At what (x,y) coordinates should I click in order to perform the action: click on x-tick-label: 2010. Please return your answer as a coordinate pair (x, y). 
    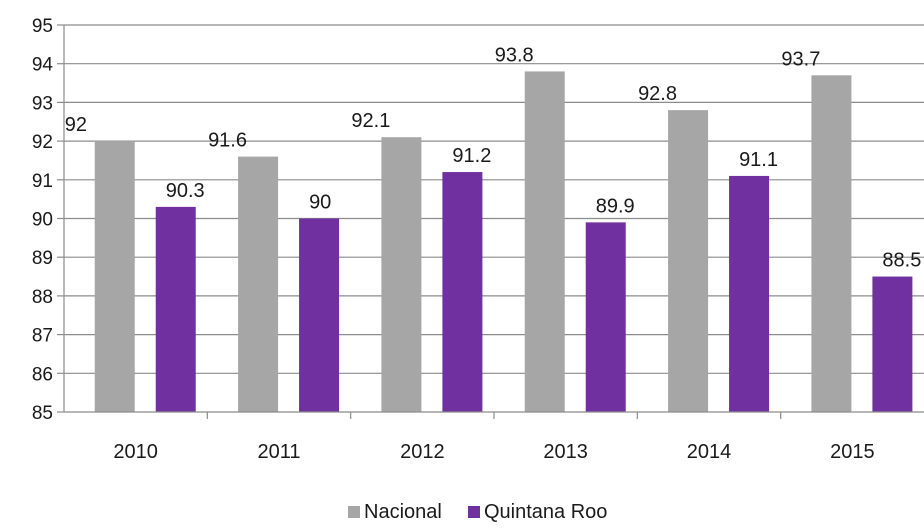
    Looking at the image, I should click on (135, 452).